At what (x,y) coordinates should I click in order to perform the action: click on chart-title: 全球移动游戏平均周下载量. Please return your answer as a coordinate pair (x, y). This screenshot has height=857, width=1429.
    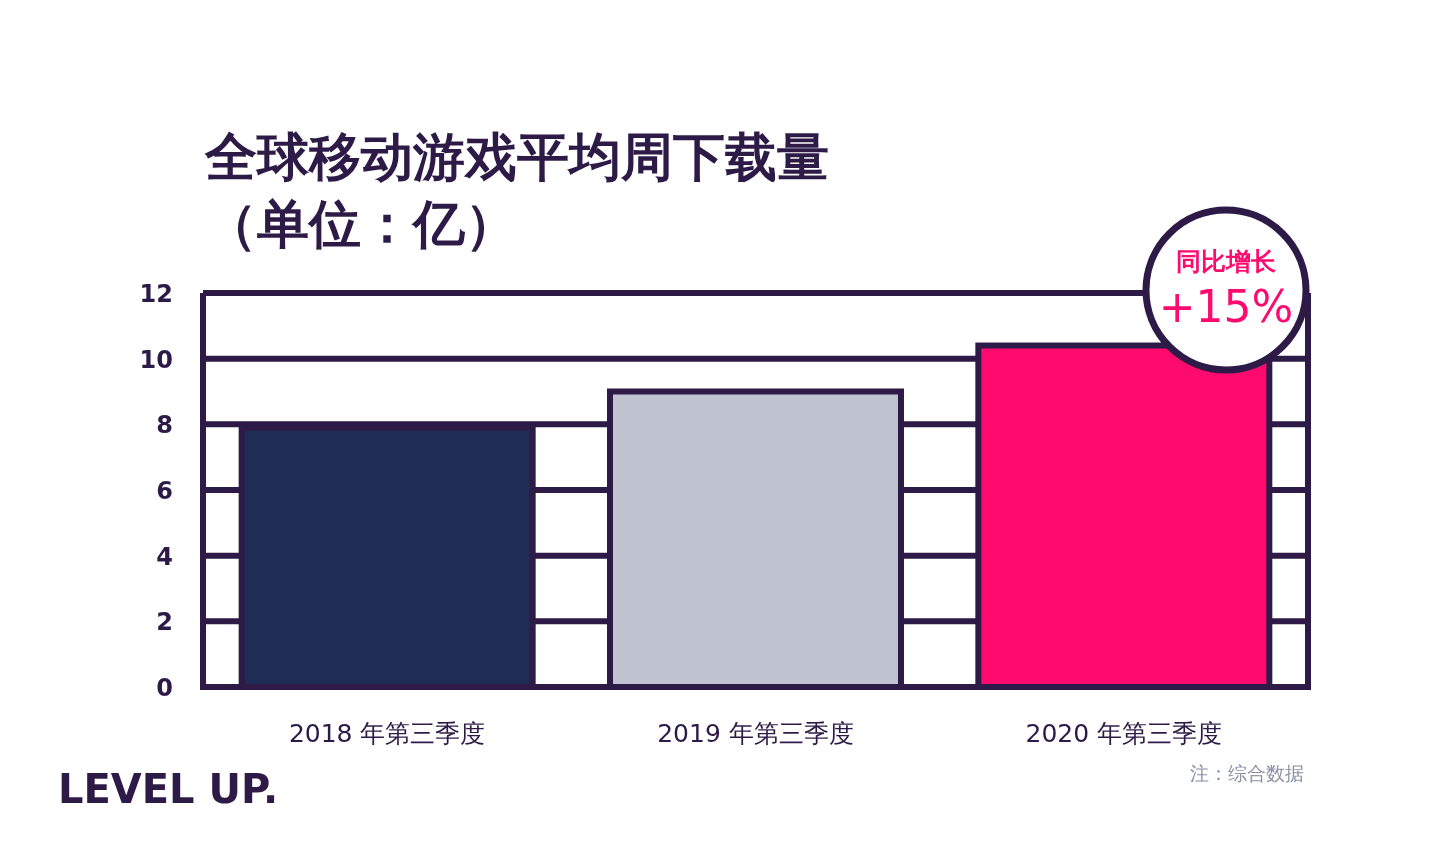
    Looking at the image, I should click on (516, 157).